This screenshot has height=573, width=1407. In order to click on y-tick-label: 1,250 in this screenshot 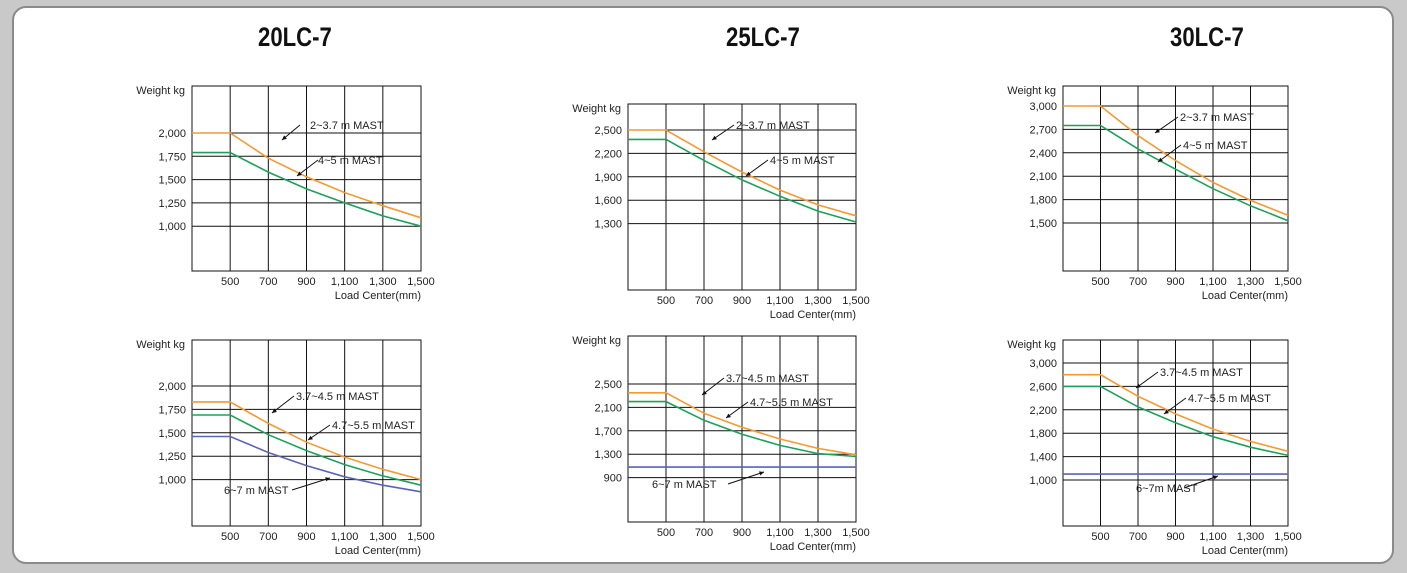, I will do `click(172, 457)`.